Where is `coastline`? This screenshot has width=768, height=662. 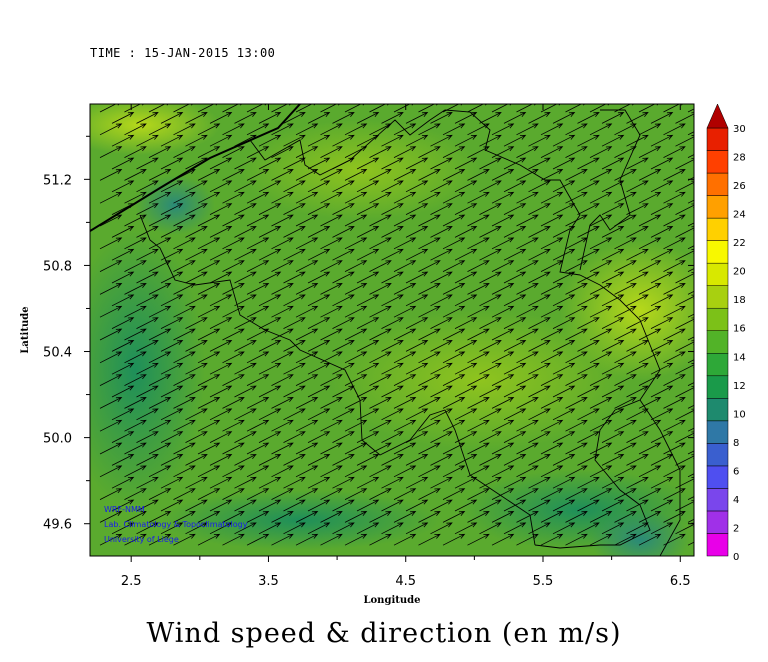
coastline is located at coordinates (195, 168).